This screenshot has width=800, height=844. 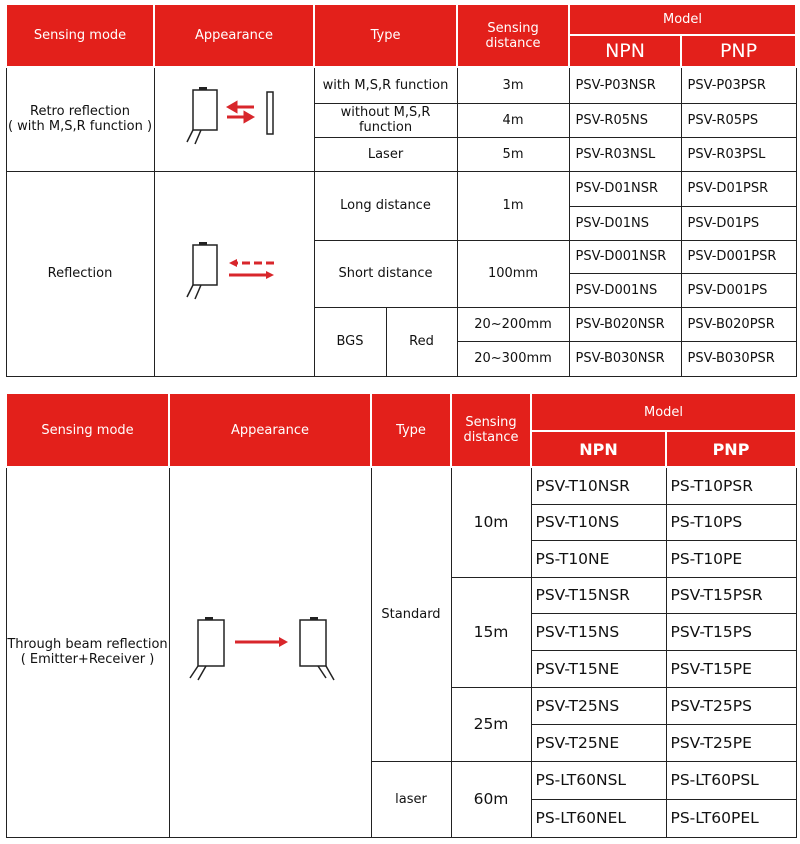 What do you see at coordinates (513, 205) in the screenshot?
I see `distance-cell: 1m` at bounding box center [513, 205].